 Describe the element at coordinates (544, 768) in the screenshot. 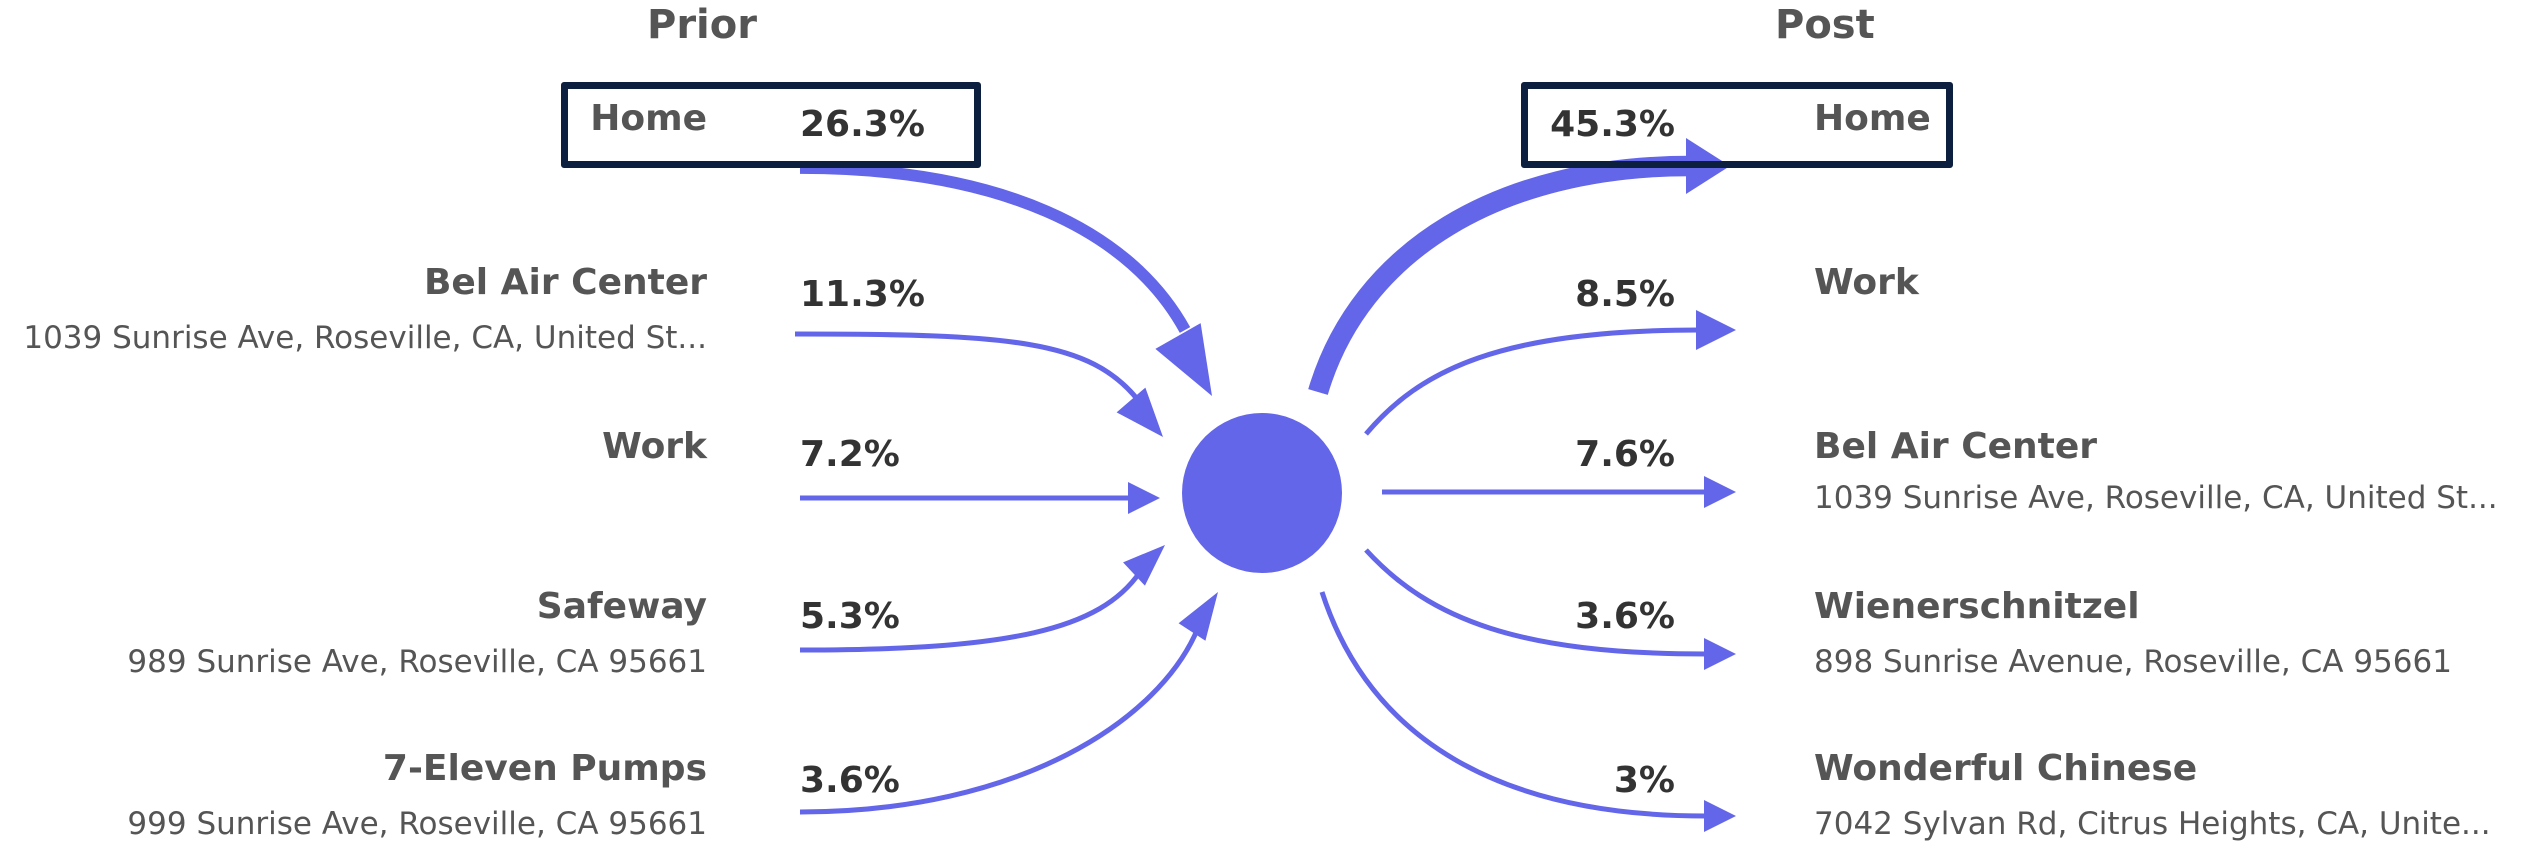

I see `prior-item-name: 7-Eleven Pumps` at that location.